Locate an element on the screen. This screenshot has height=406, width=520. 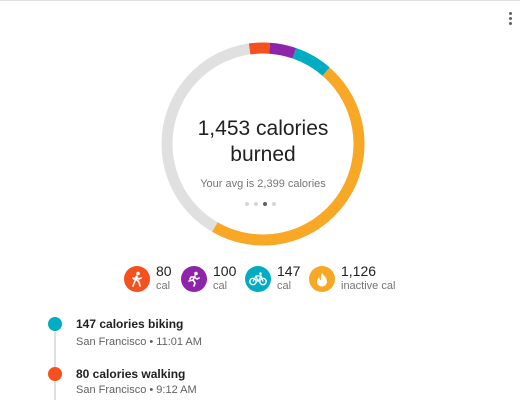
stat-running-value: 100 is located at coordinates (225, 271).